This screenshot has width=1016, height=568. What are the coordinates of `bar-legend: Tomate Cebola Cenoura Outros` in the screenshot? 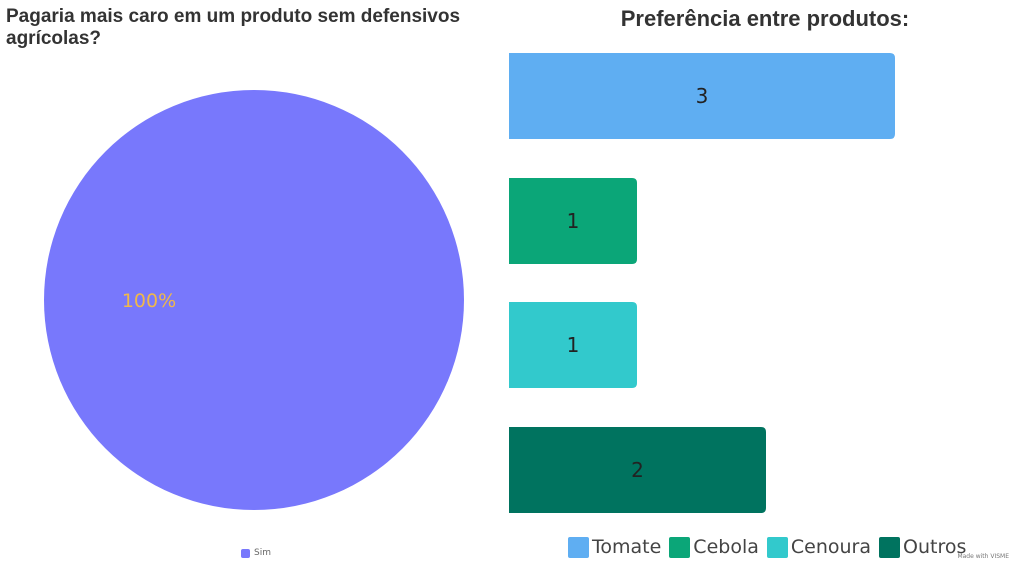 It's located at (767, 547).